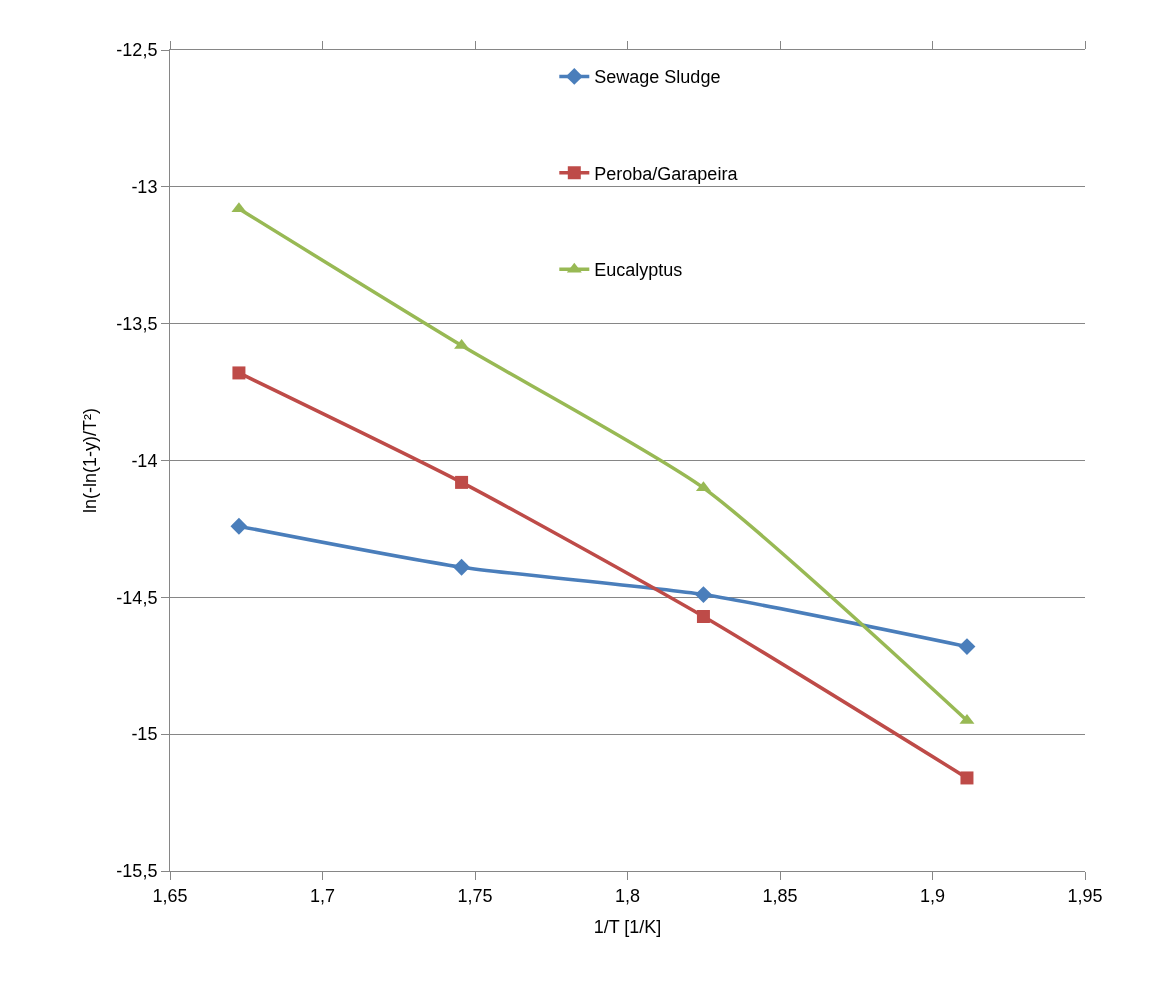  I want to click on x-tick-label: 1,9, so click(932, 895).